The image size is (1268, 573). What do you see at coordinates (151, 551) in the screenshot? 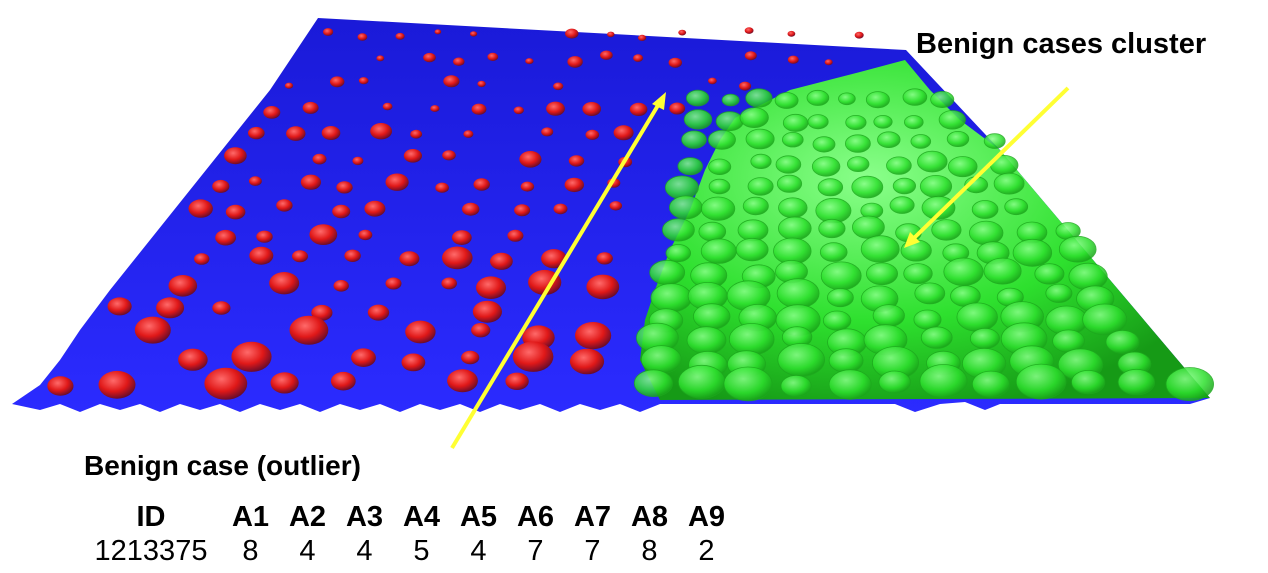
I see `cell-id: 1213375` at bounding box center [151, 551].